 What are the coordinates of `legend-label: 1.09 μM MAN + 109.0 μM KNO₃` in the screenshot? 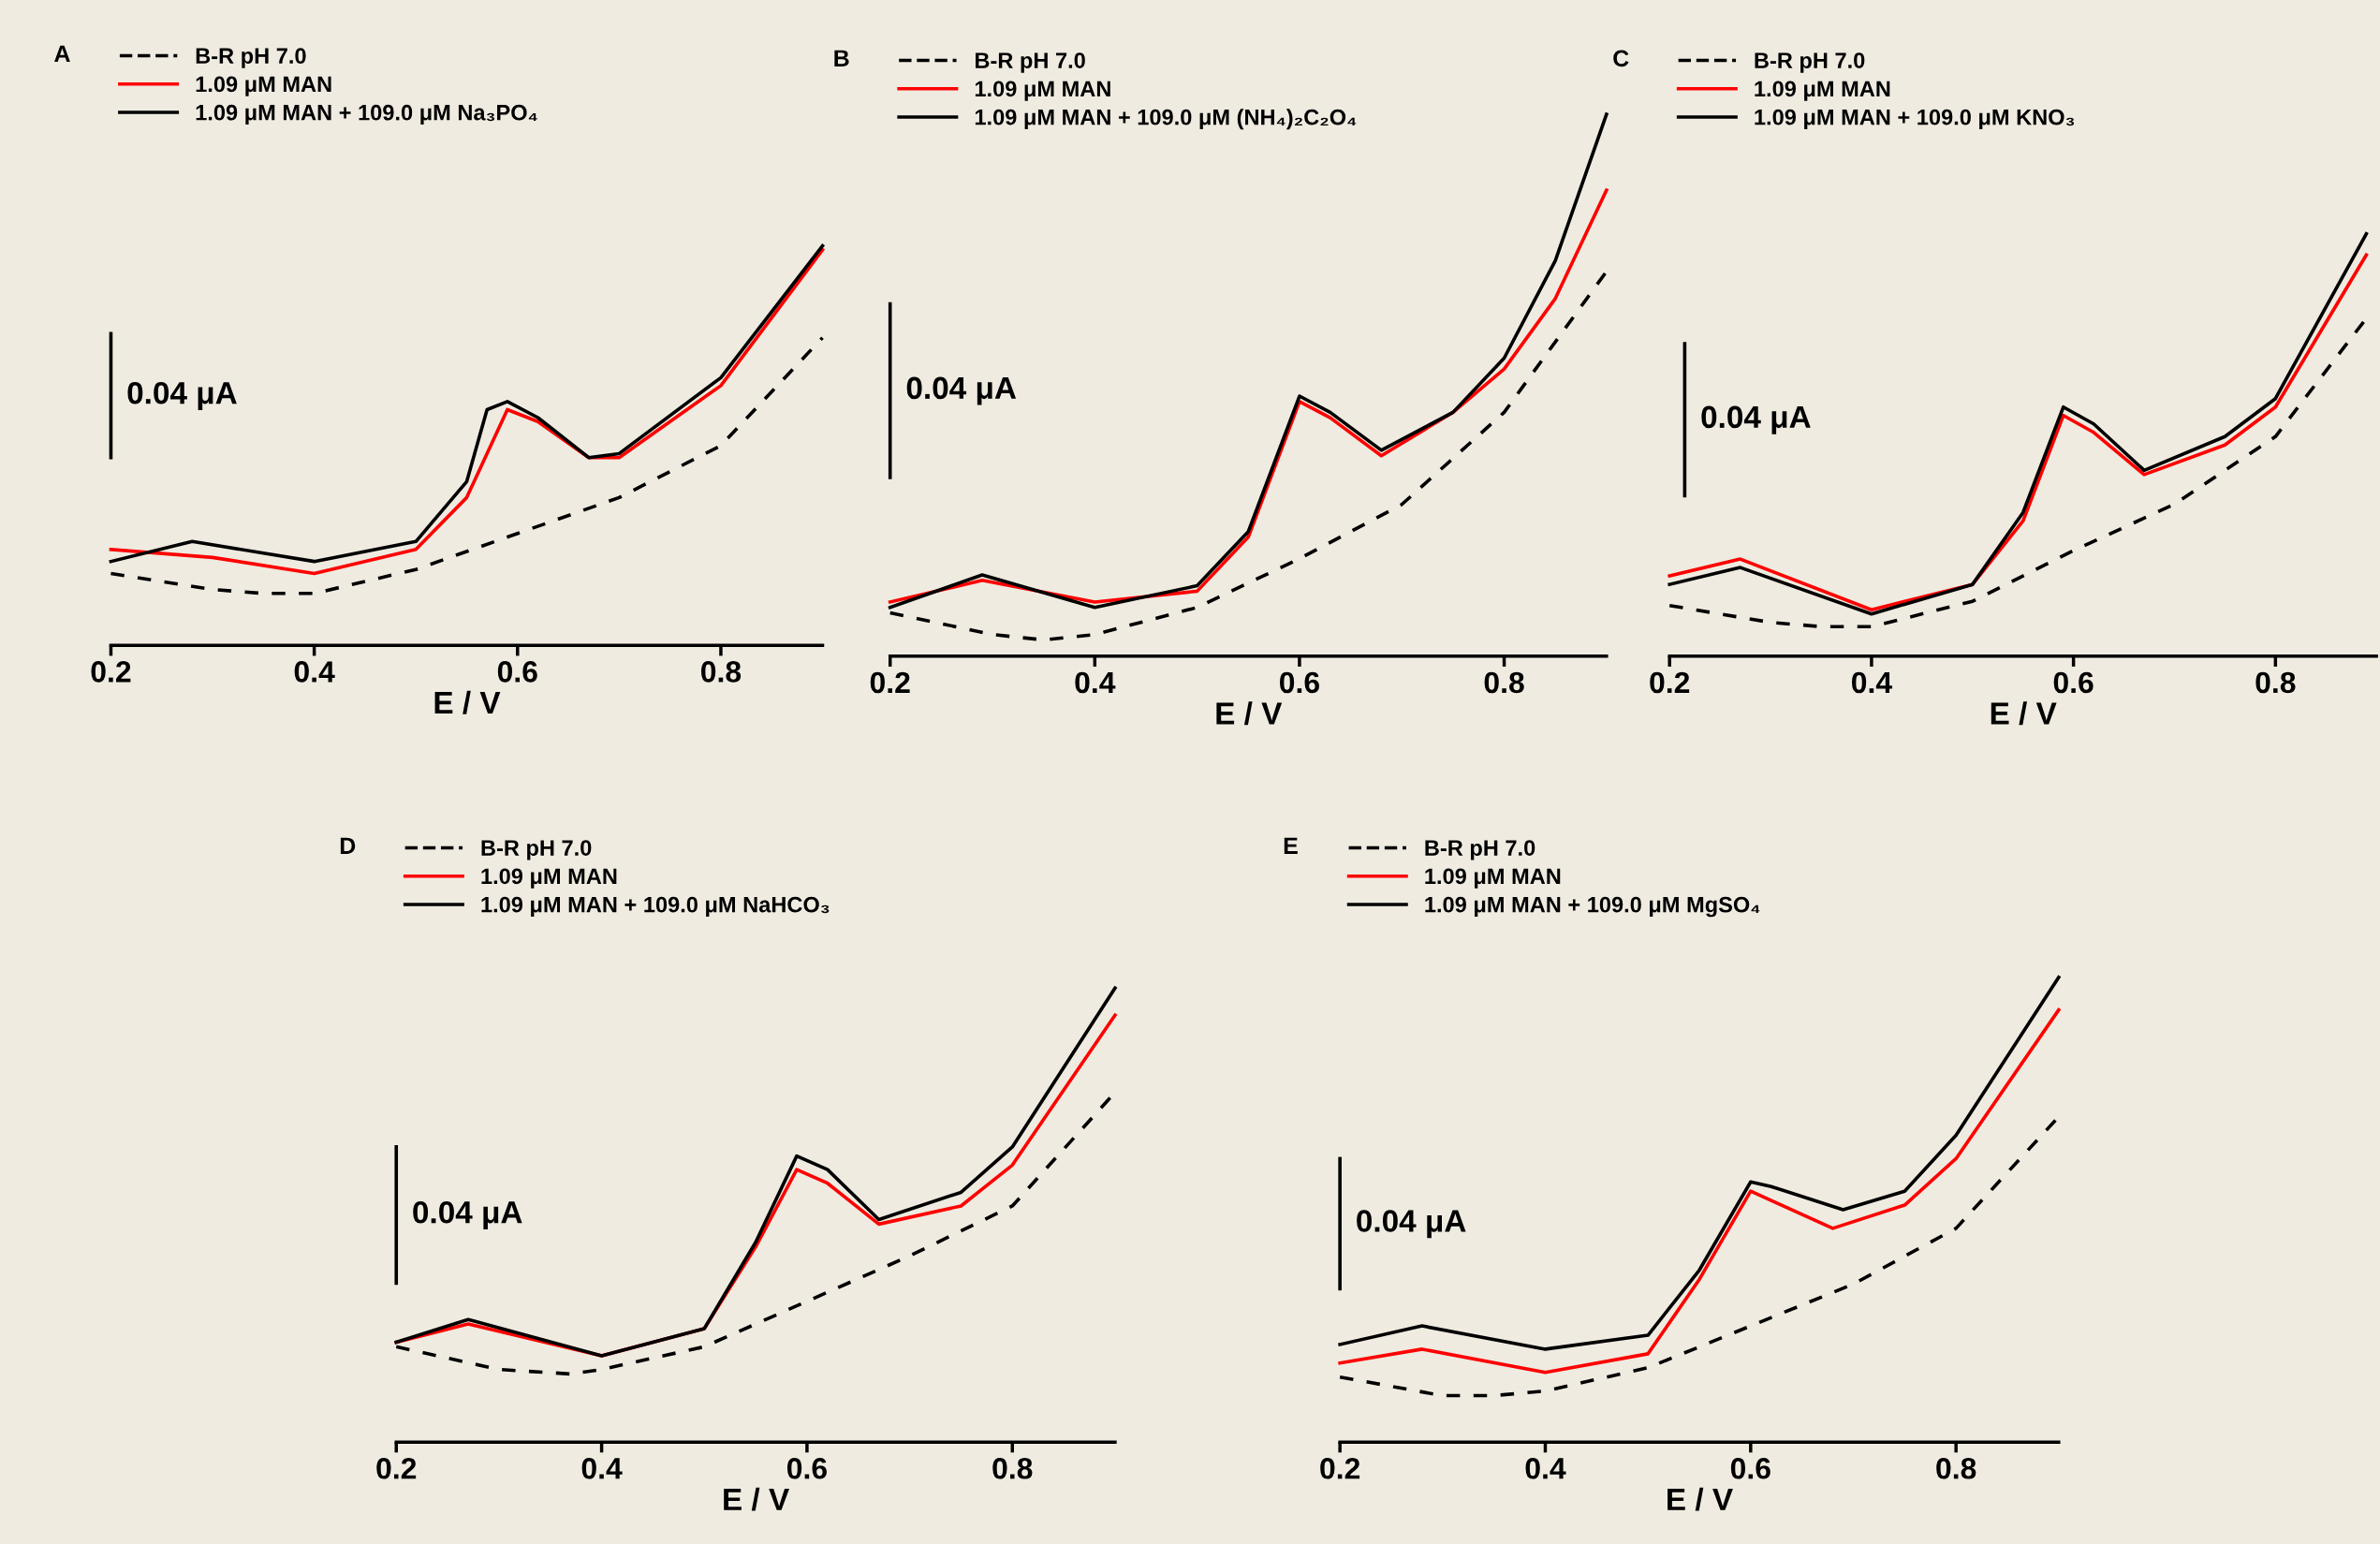 It's located at (1915, 119).